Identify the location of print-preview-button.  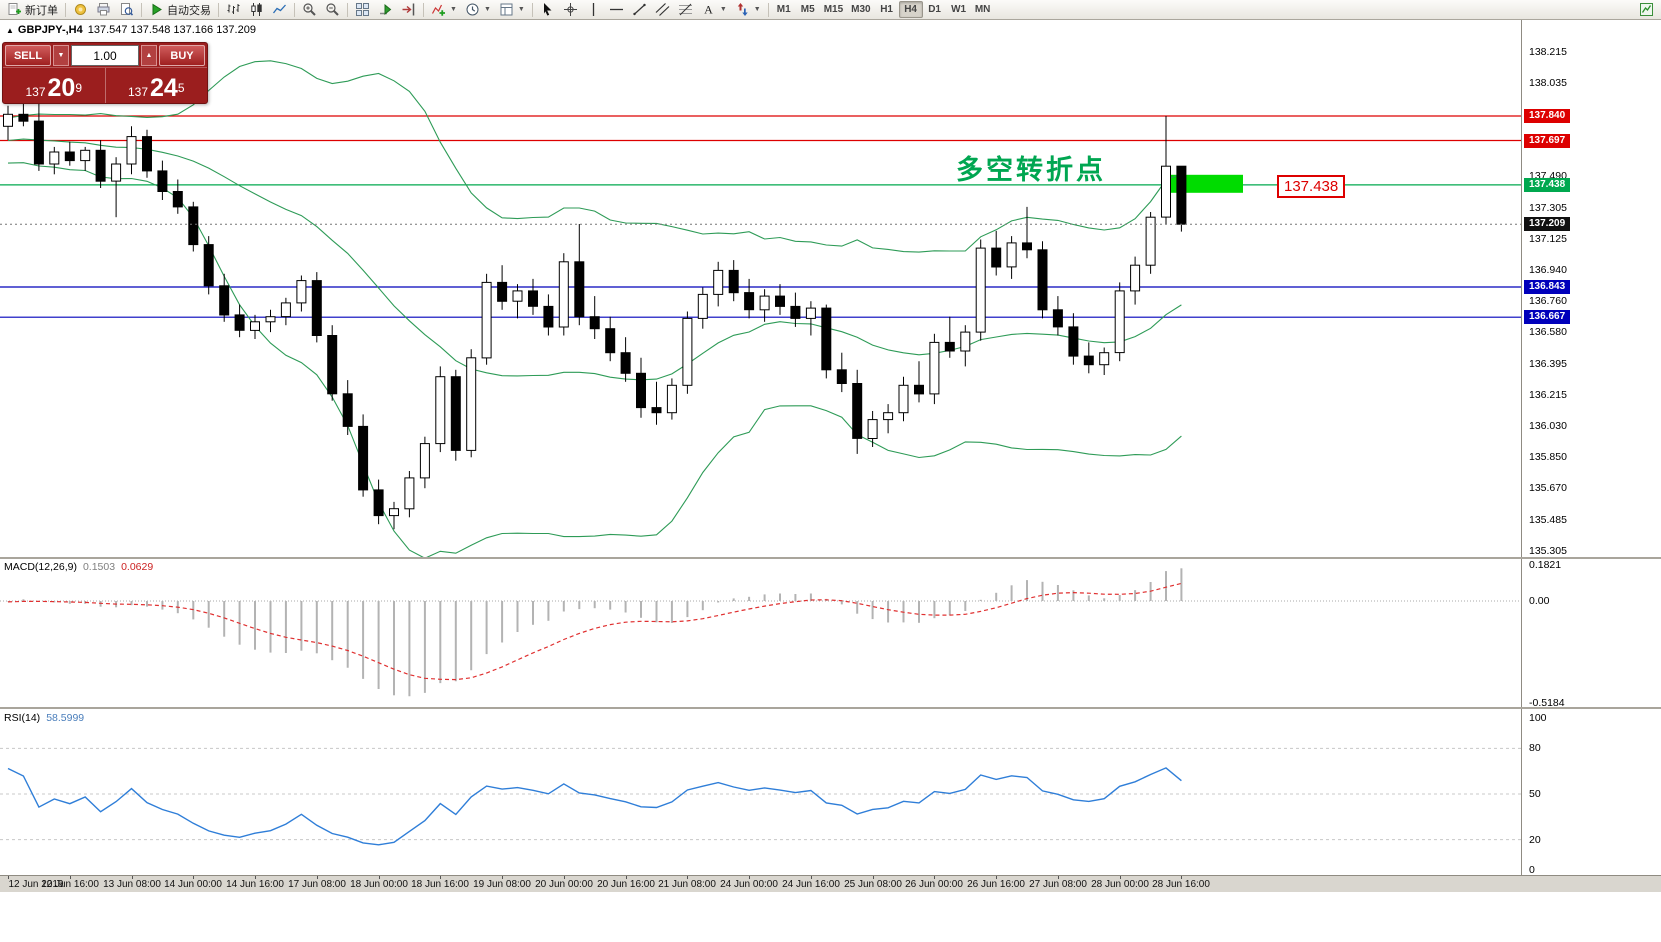
(126, 9).